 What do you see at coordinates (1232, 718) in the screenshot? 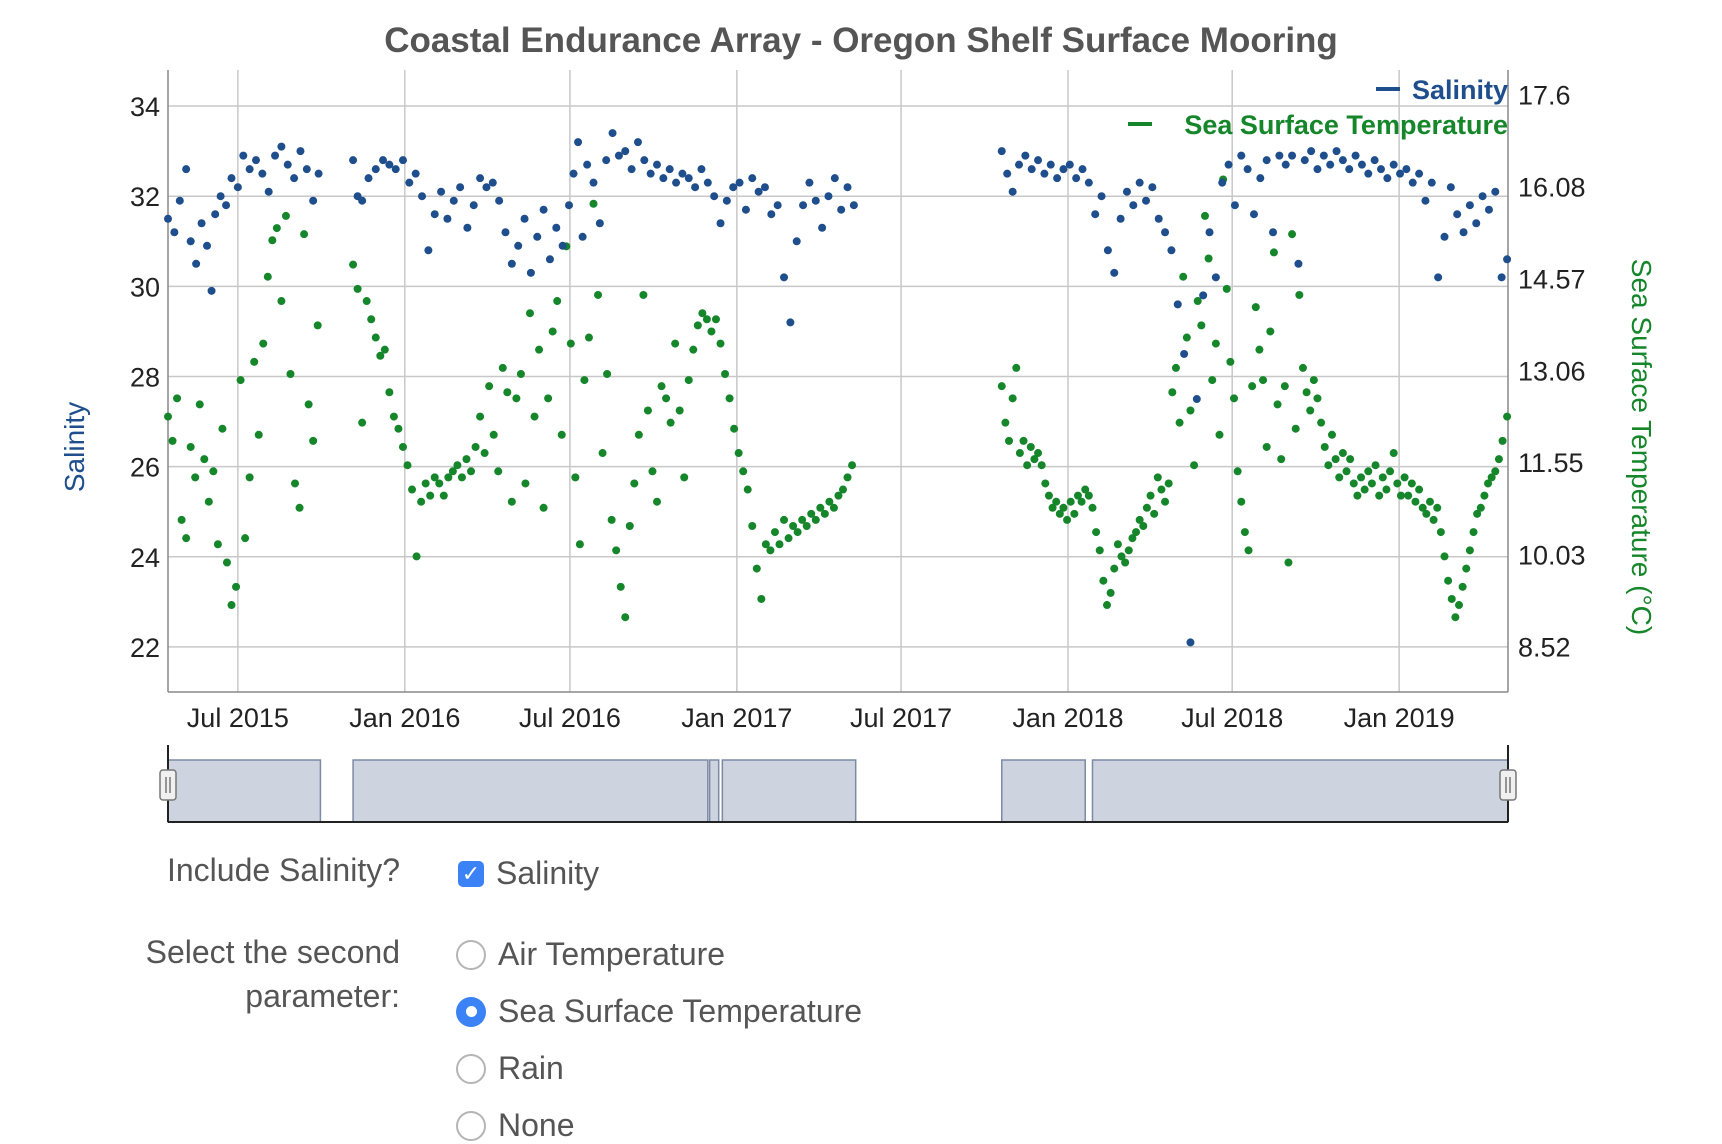
I see `x-tick-label: Jul 2018` at bounding box center [1232, 718].